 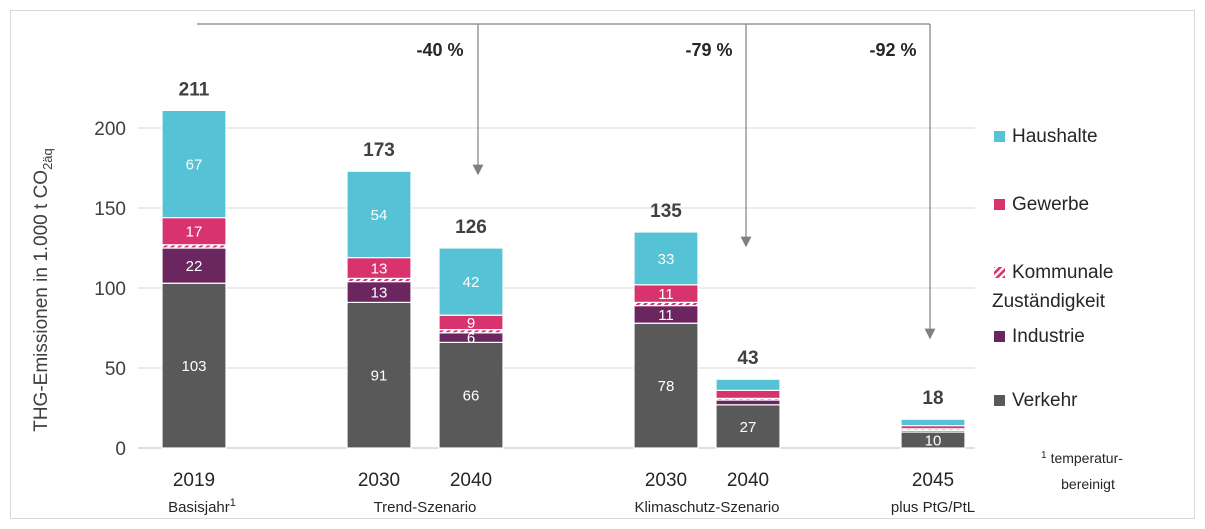 I want to click on segment-value-label: 103, so click(x=193, y=366).